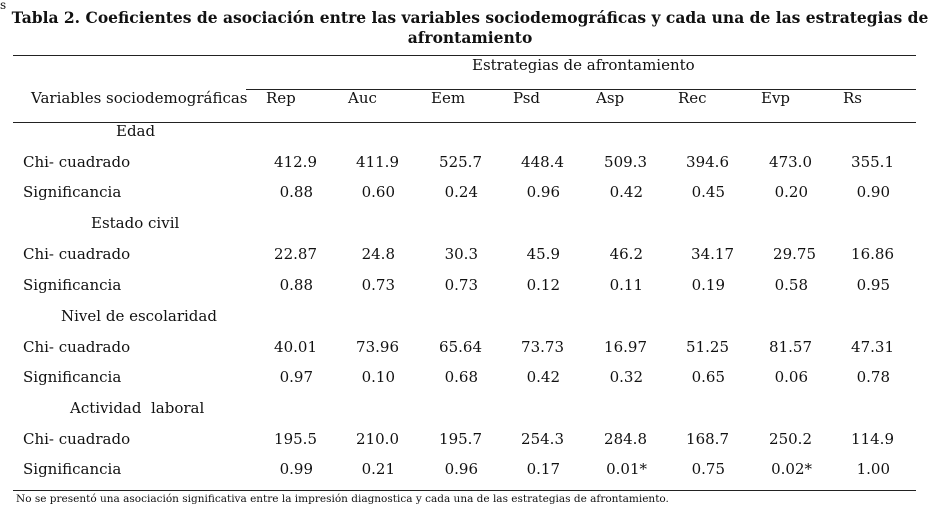  I want to click on table-cell: 0.10, so click(378, 377).